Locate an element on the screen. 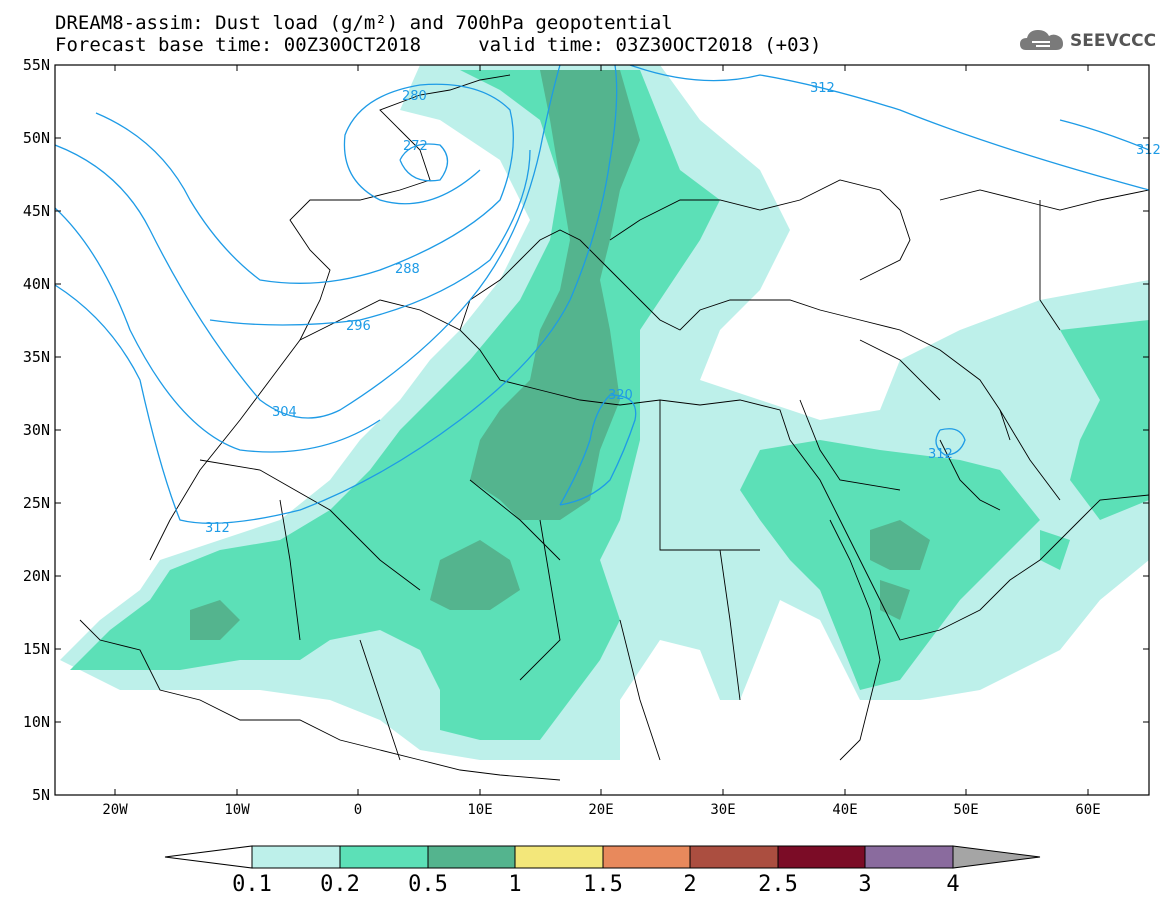 The height and width of the screenshot is (907, 1165). seevccc-logo: SEEVCCC is located at coordinates (1087, 41).